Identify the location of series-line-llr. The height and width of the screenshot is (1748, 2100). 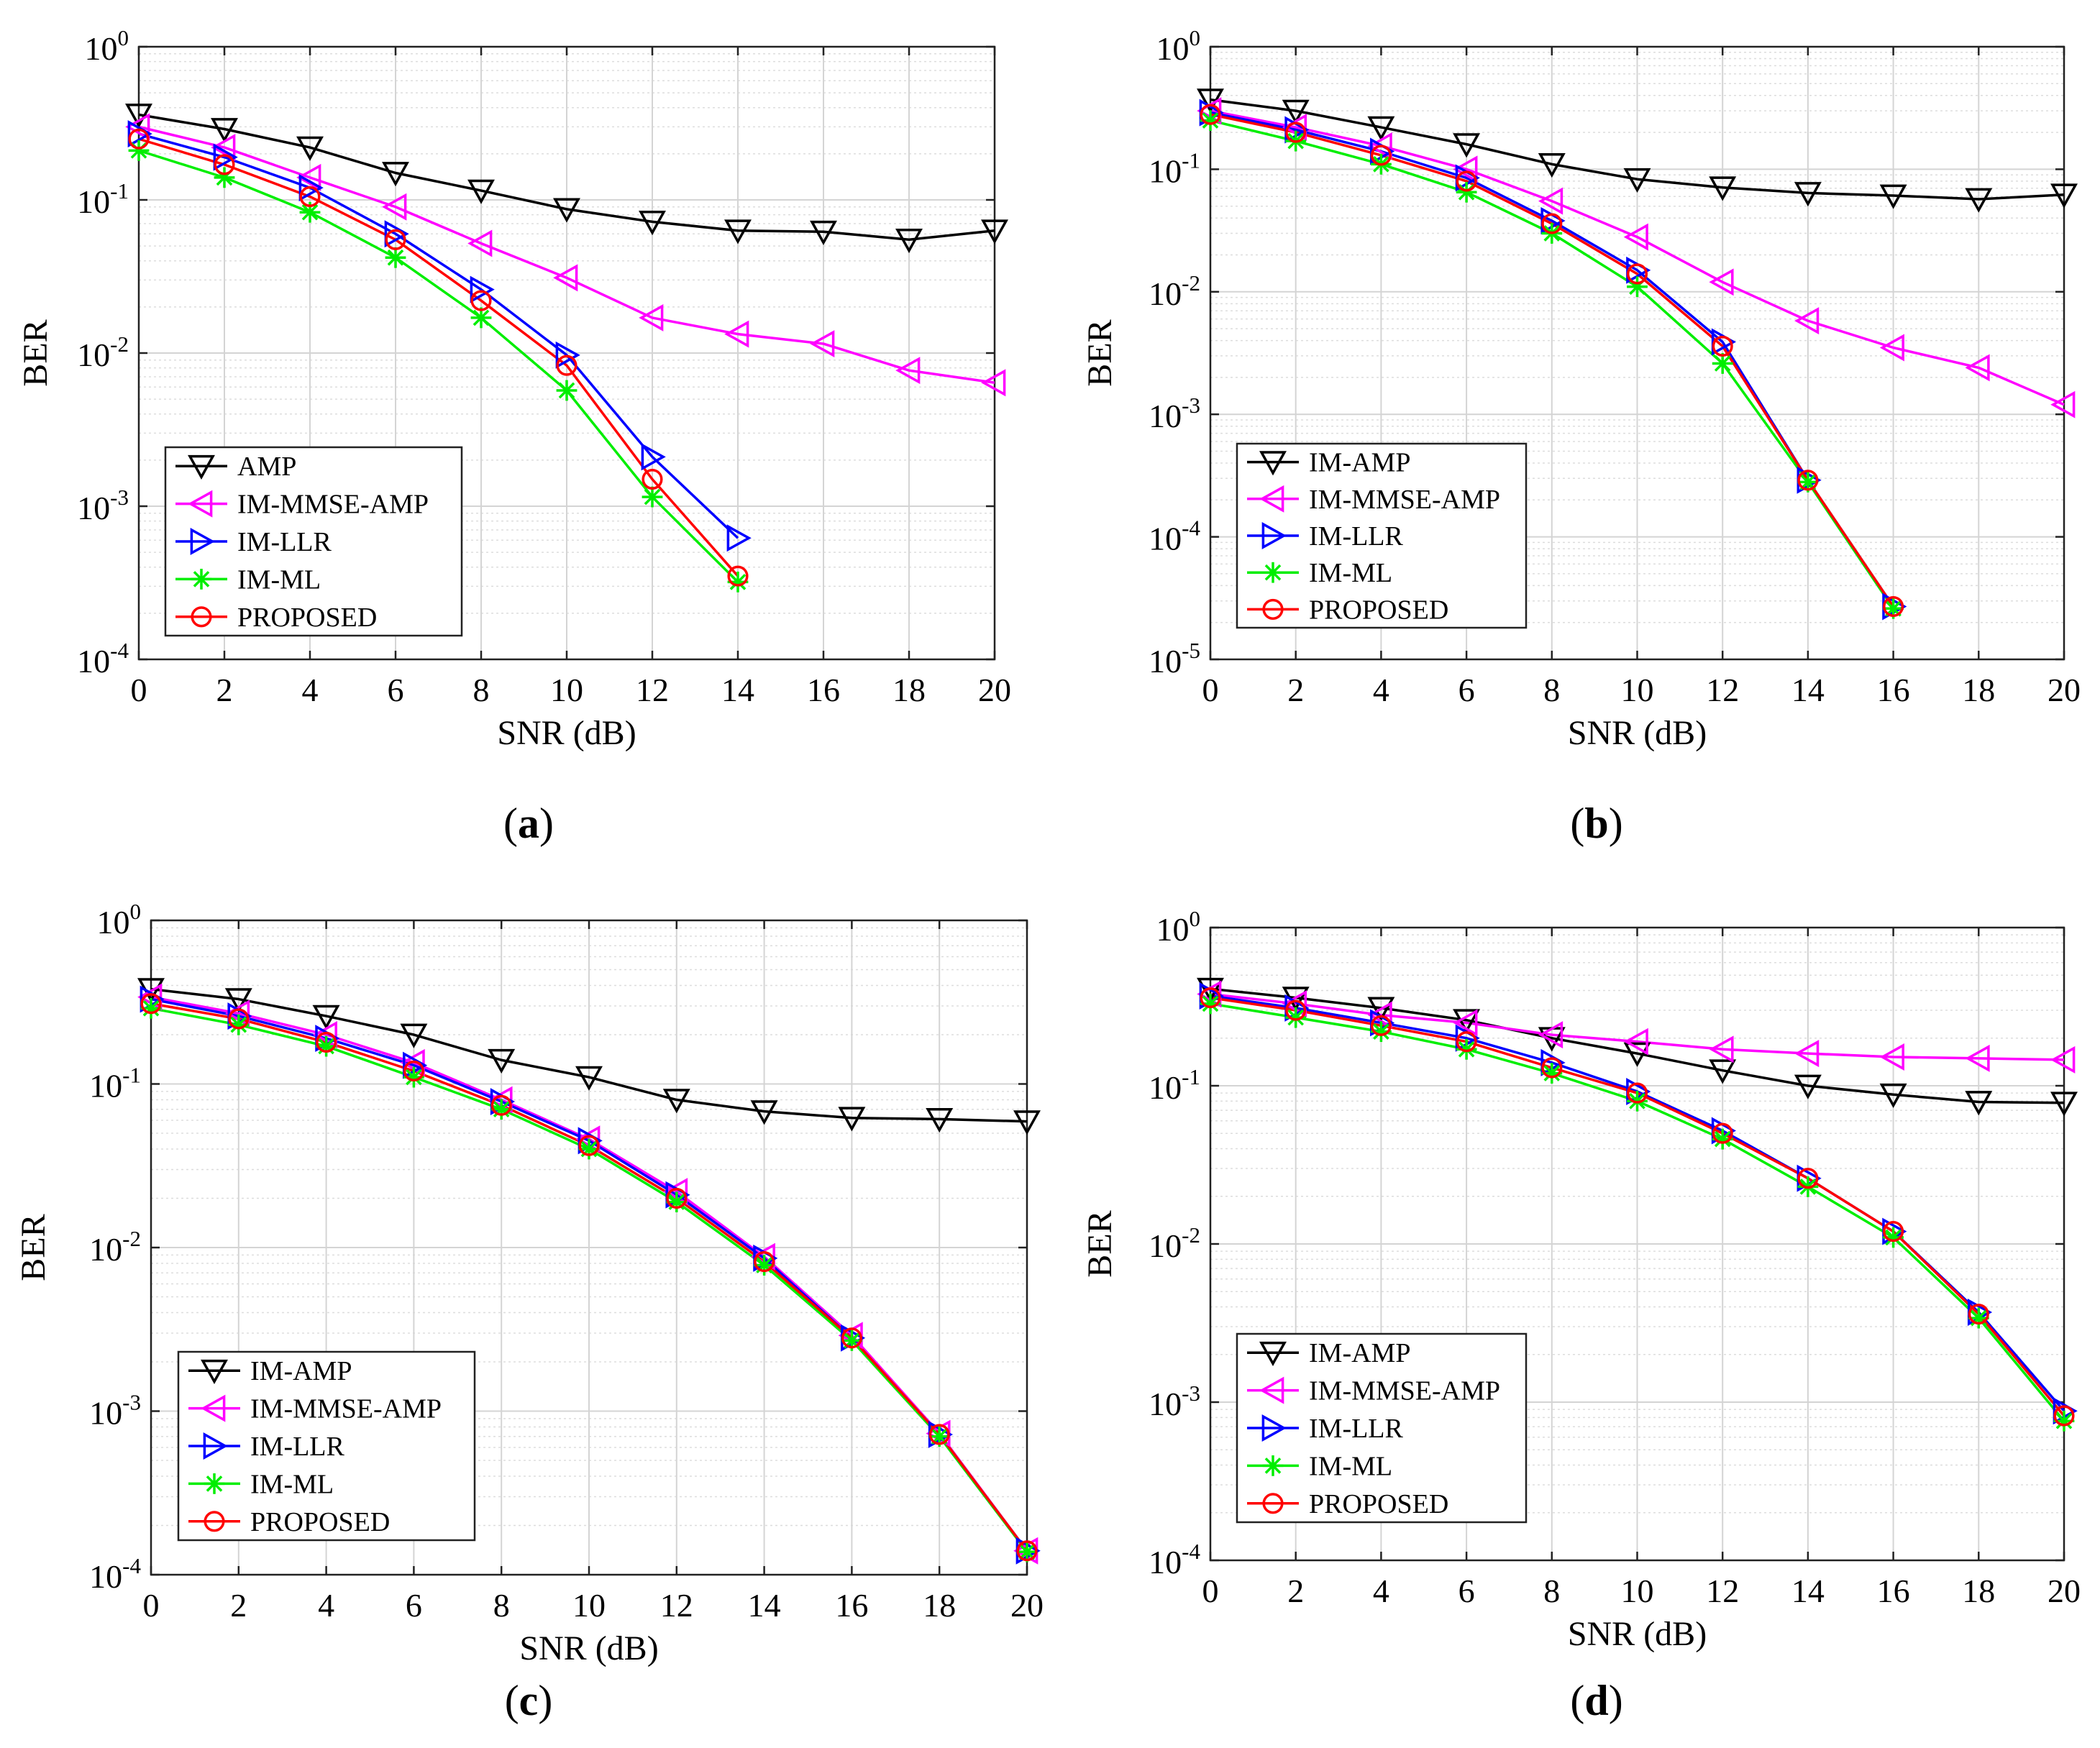
(438, 335).